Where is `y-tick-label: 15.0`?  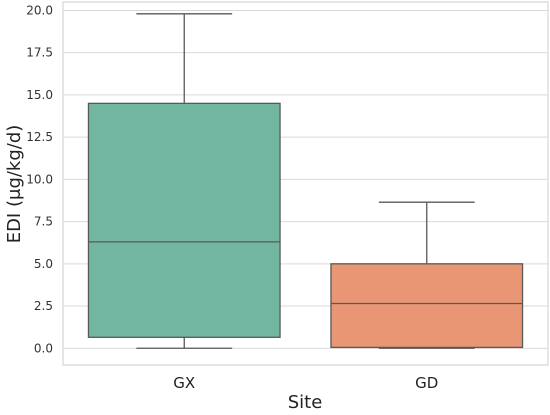
y-tick-label: 15.0 is located at coordinates (39, 95).